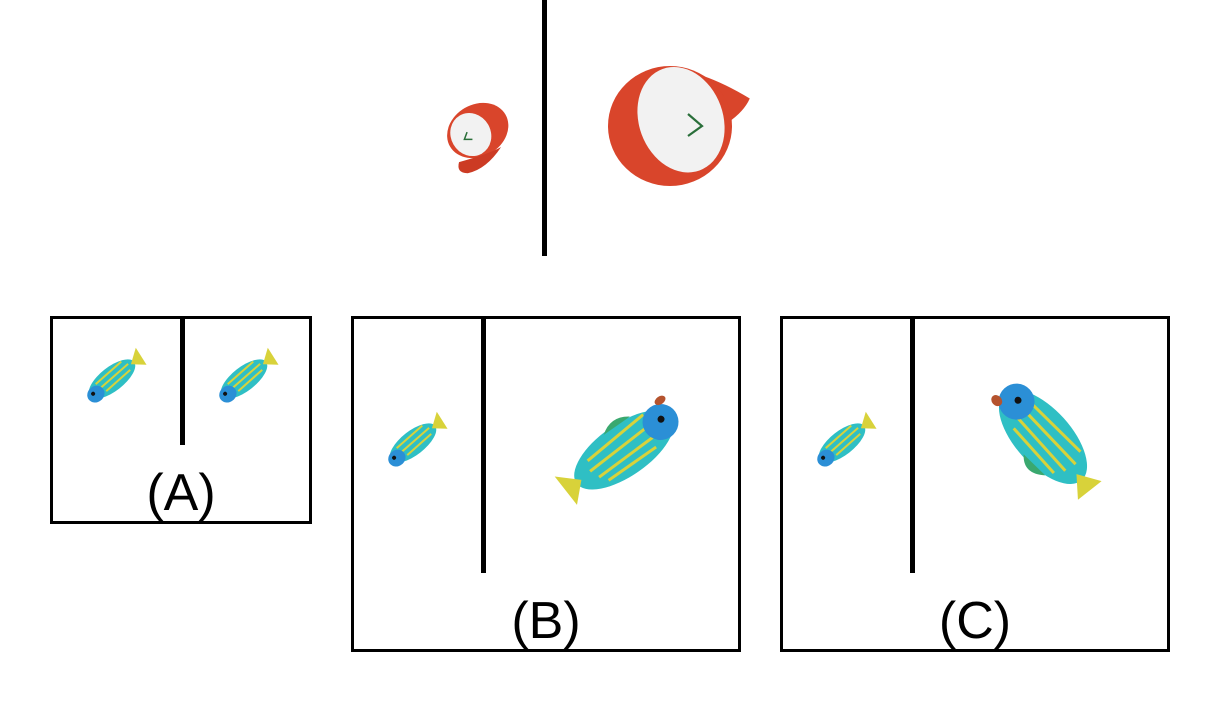 The height and width of the screenshot is (702, 1219). What do you see at coordinates (478, 138) in the screenshot?
I see `cap-small-image` at bounding box center [478, 138].